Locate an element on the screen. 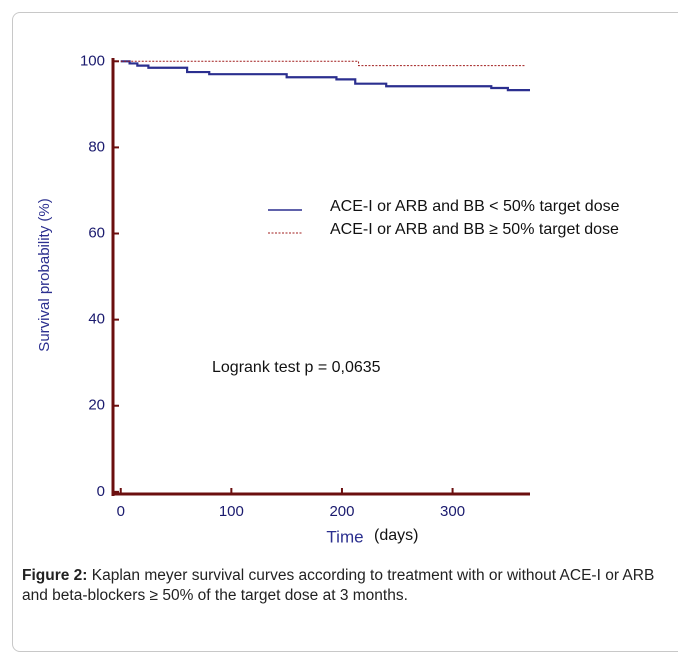 The height and width of the screenshot is (652, 678). y-tick-label: 40 is located at coordinates (96, 319).